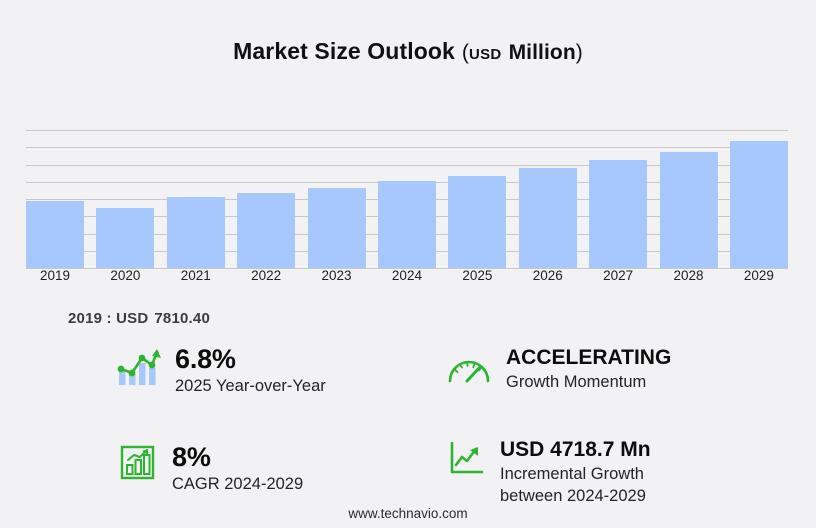 The height and width of the screenshot is (528, 816). I want to click on stat-cagr: 8% CAGR 2024-2029, so click(210, 468).